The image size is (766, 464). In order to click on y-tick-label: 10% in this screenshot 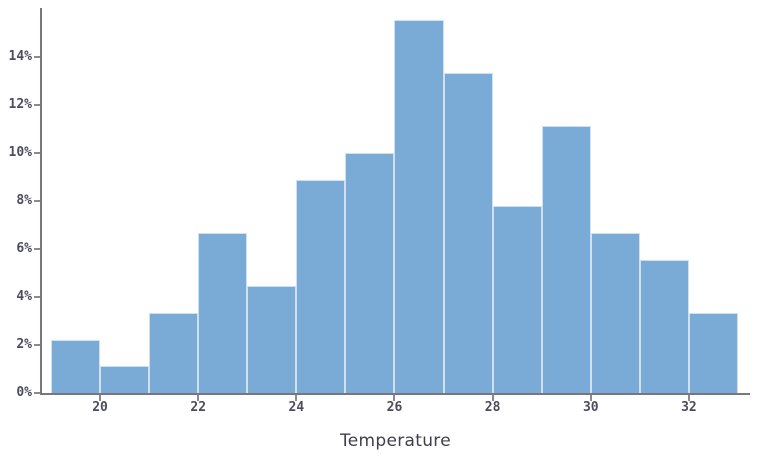, I will do `click(20, 152)`.